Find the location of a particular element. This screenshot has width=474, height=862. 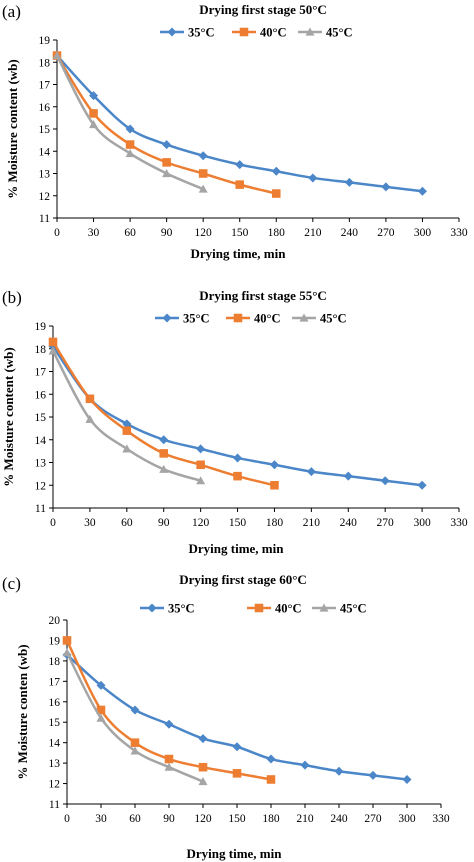

panel-label: (a) is located at coordinates (11, 11).